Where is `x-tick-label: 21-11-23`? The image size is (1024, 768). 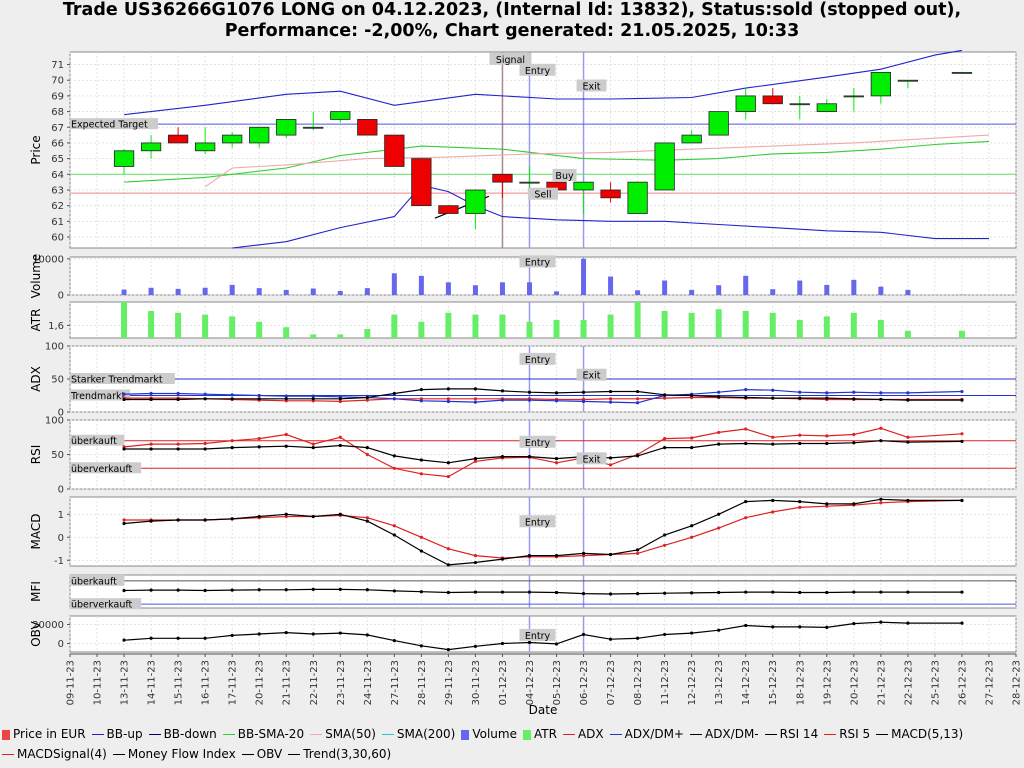
x-tick-label: 21-11-23 is located at coordinates (287, 682).